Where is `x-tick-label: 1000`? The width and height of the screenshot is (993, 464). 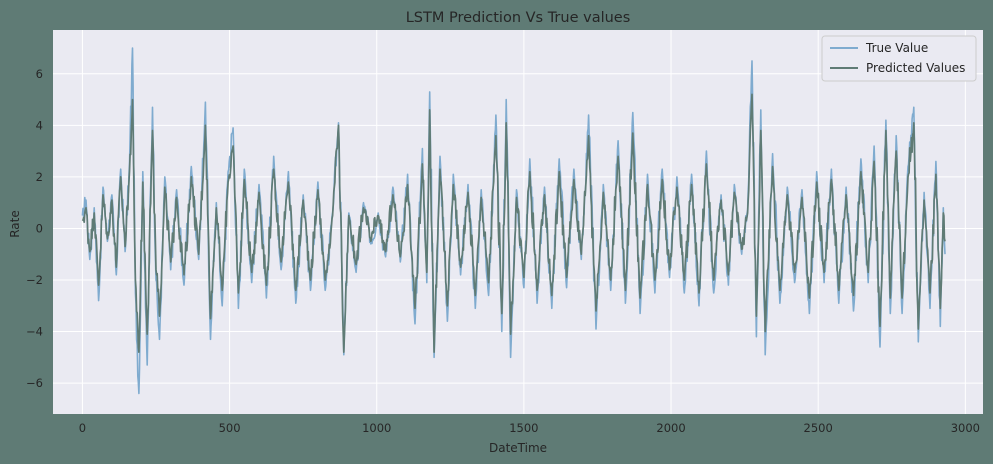
x-tick-label: 1000 is located at coordinates (376, 428).